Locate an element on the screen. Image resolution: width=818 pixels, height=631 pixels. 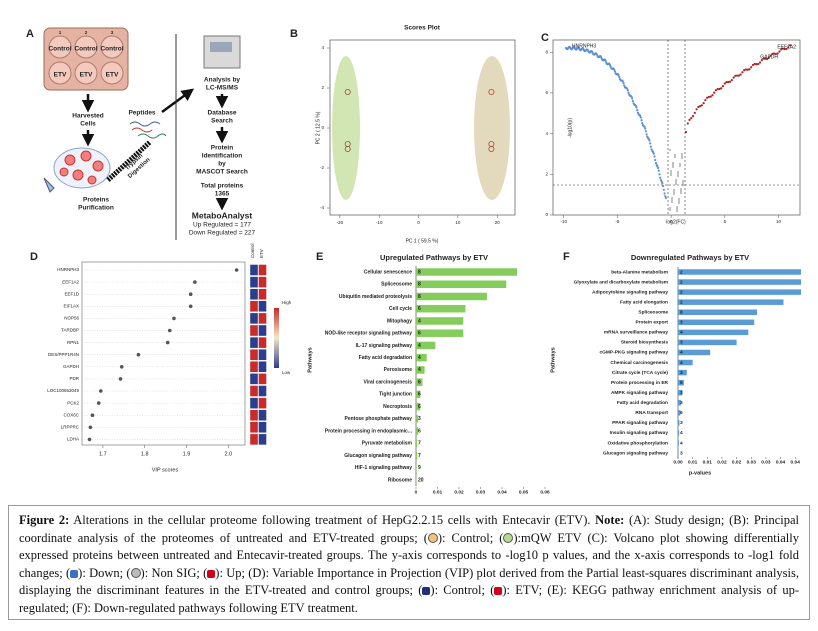
category-label: Protein export is located at coordinates (651, 323).